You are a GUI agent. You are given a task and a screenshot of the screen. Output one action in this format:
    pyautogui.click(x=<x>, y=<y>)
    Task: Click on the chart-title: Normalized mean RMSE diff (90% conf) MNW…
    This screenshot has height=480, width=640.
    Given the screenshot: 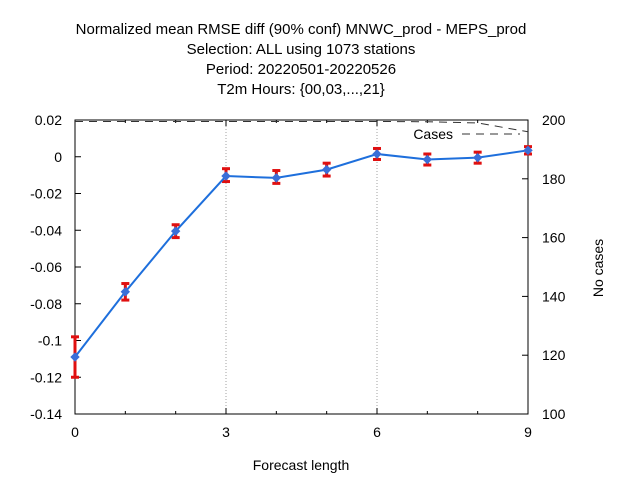 What is the action you would take?
    pyautogui.click(x=301, y=59)
    